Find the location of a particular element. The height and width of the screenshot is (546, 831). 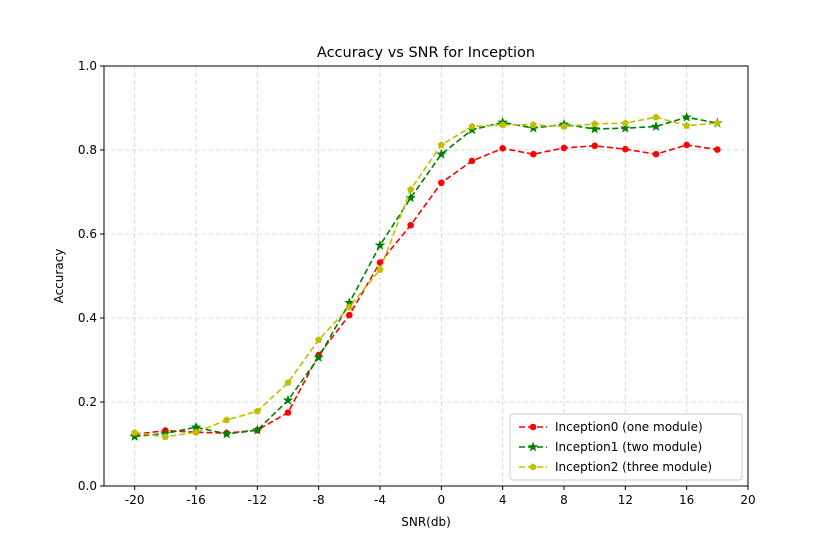

y-tick-label: 0.8 is located at coordinates (87, 150).